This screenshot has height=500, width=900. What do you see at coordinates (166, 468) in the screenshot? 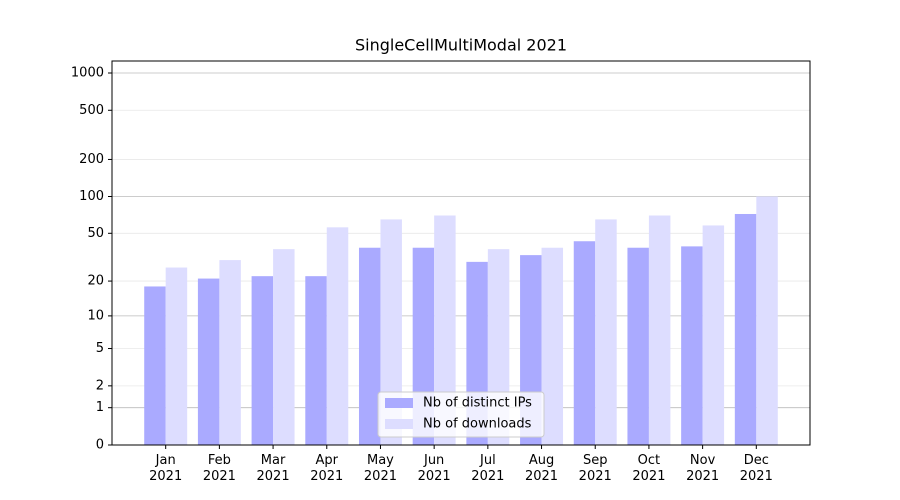
I see `x-tick-label: Jan 2021` at bounding box center [166, 468].